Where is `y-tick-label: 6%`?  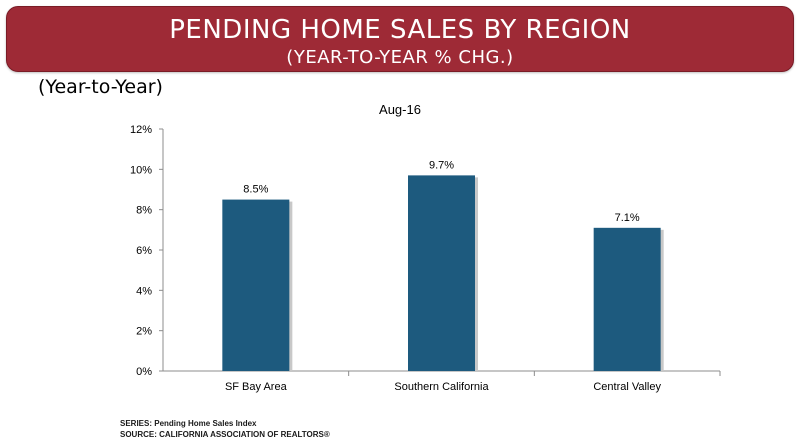
y-tick-label: 6% is located at coordinates (144, 251).